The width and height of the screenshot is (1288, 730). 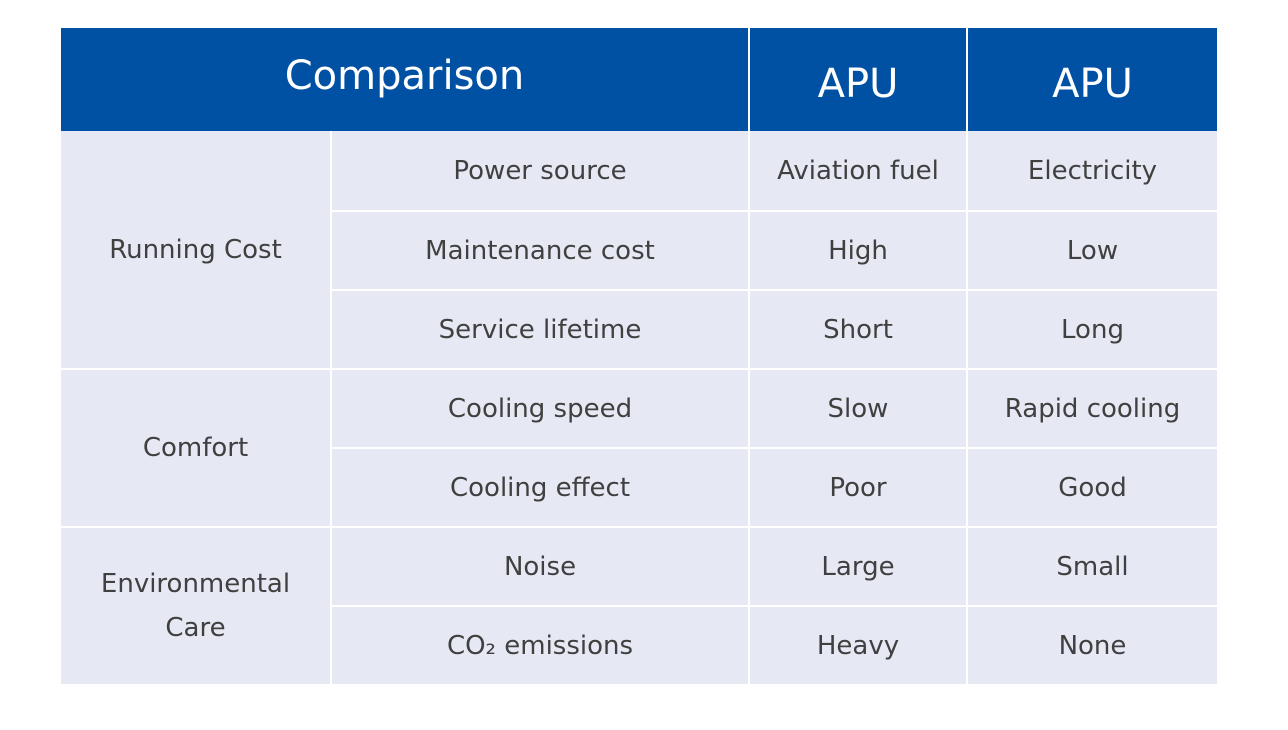 What do you see at coordinates (858, 487) in the screenshot?
I see `apu-1-value: Poor` at bounding box center [858, 487].